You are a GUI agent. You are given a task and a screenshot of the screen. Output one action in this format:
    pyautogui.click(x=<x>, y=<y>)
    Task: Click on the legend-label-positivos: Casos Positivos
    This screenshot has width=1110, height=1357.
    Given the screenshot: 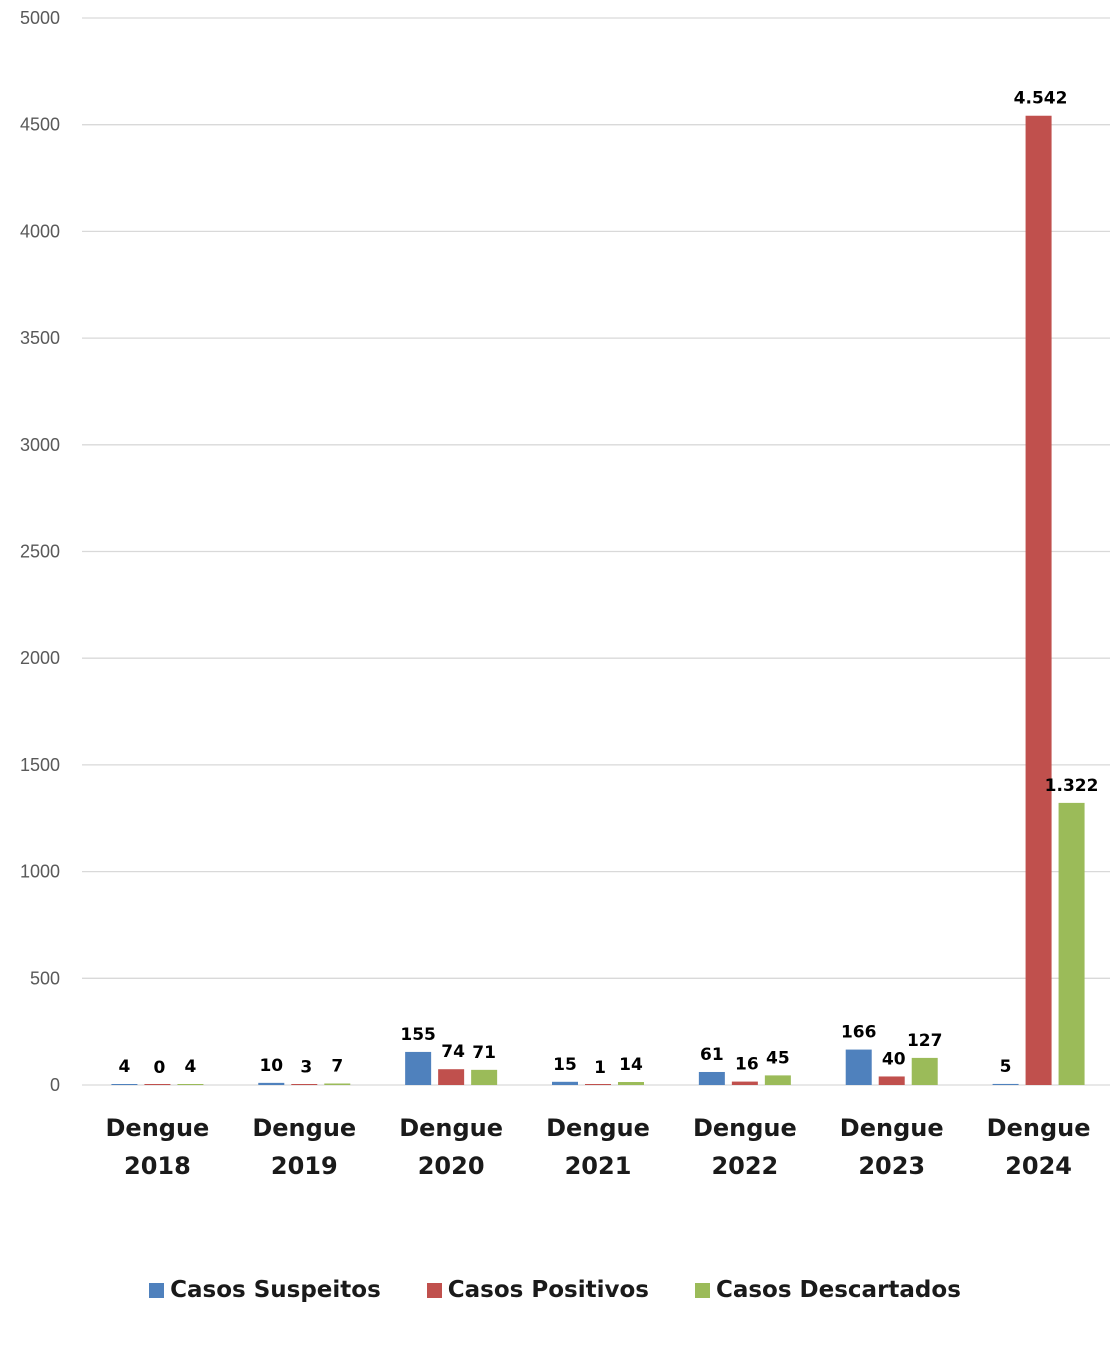 What is the action you would take?
    pyautogui.click(x=548, y=1290)
    